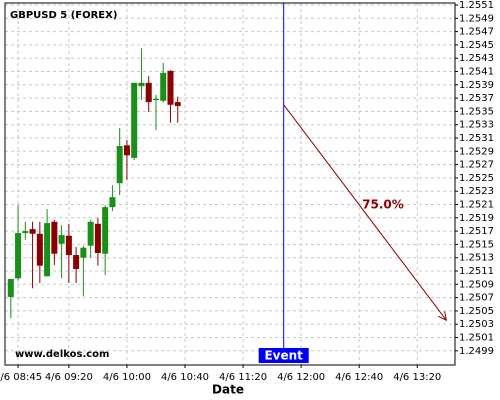 The width and height of the screenshot is (500, 400). What do you see at coordinates (476, 218) in the screenshot?
I see `y-tick-label: 1.2519` at bounding box center [476, 218].